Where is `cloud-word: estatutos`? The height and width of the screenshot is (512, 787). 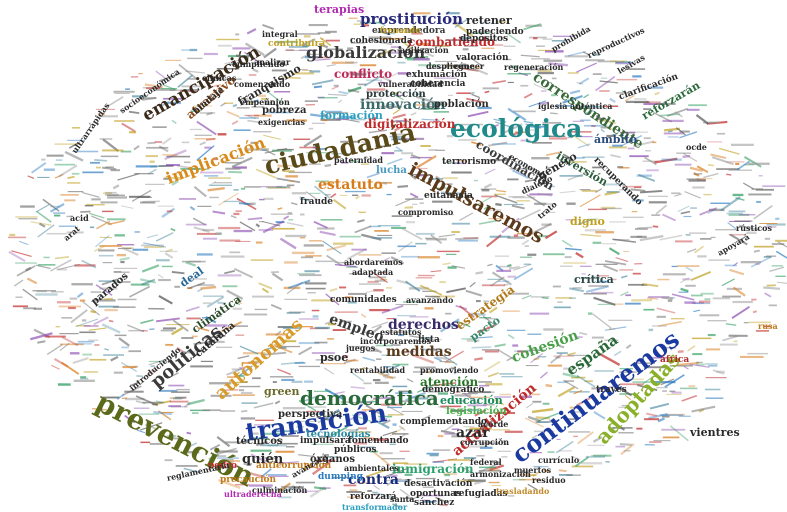
cloud-word: estatutos is located at coordinates (401, 332).